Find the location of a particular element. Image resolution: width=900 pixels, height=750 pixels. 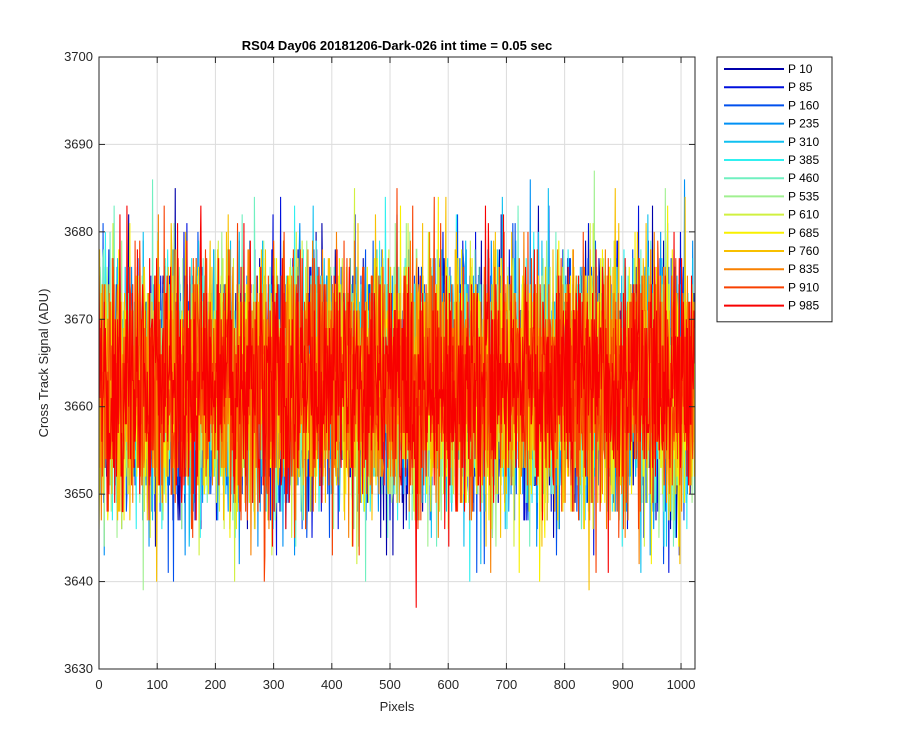

y-tick-label: 3640 is located at coordinates (78, 581).